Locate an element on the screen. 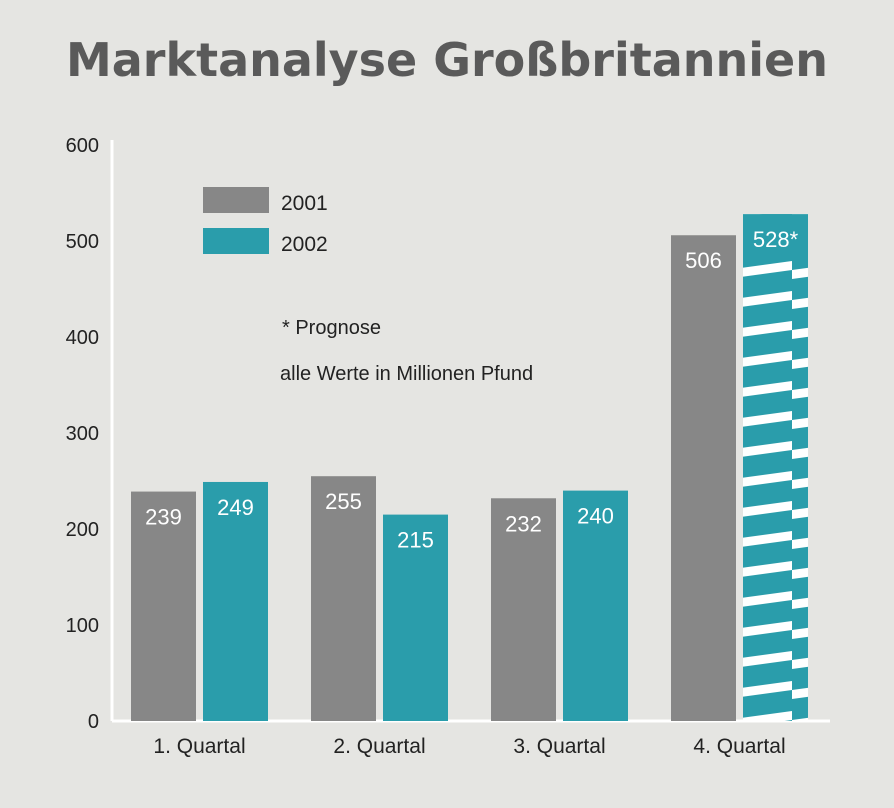 This screenshot has height=808, width=894. y-tick-label-5: 500 is located at coordinates (82, 242).